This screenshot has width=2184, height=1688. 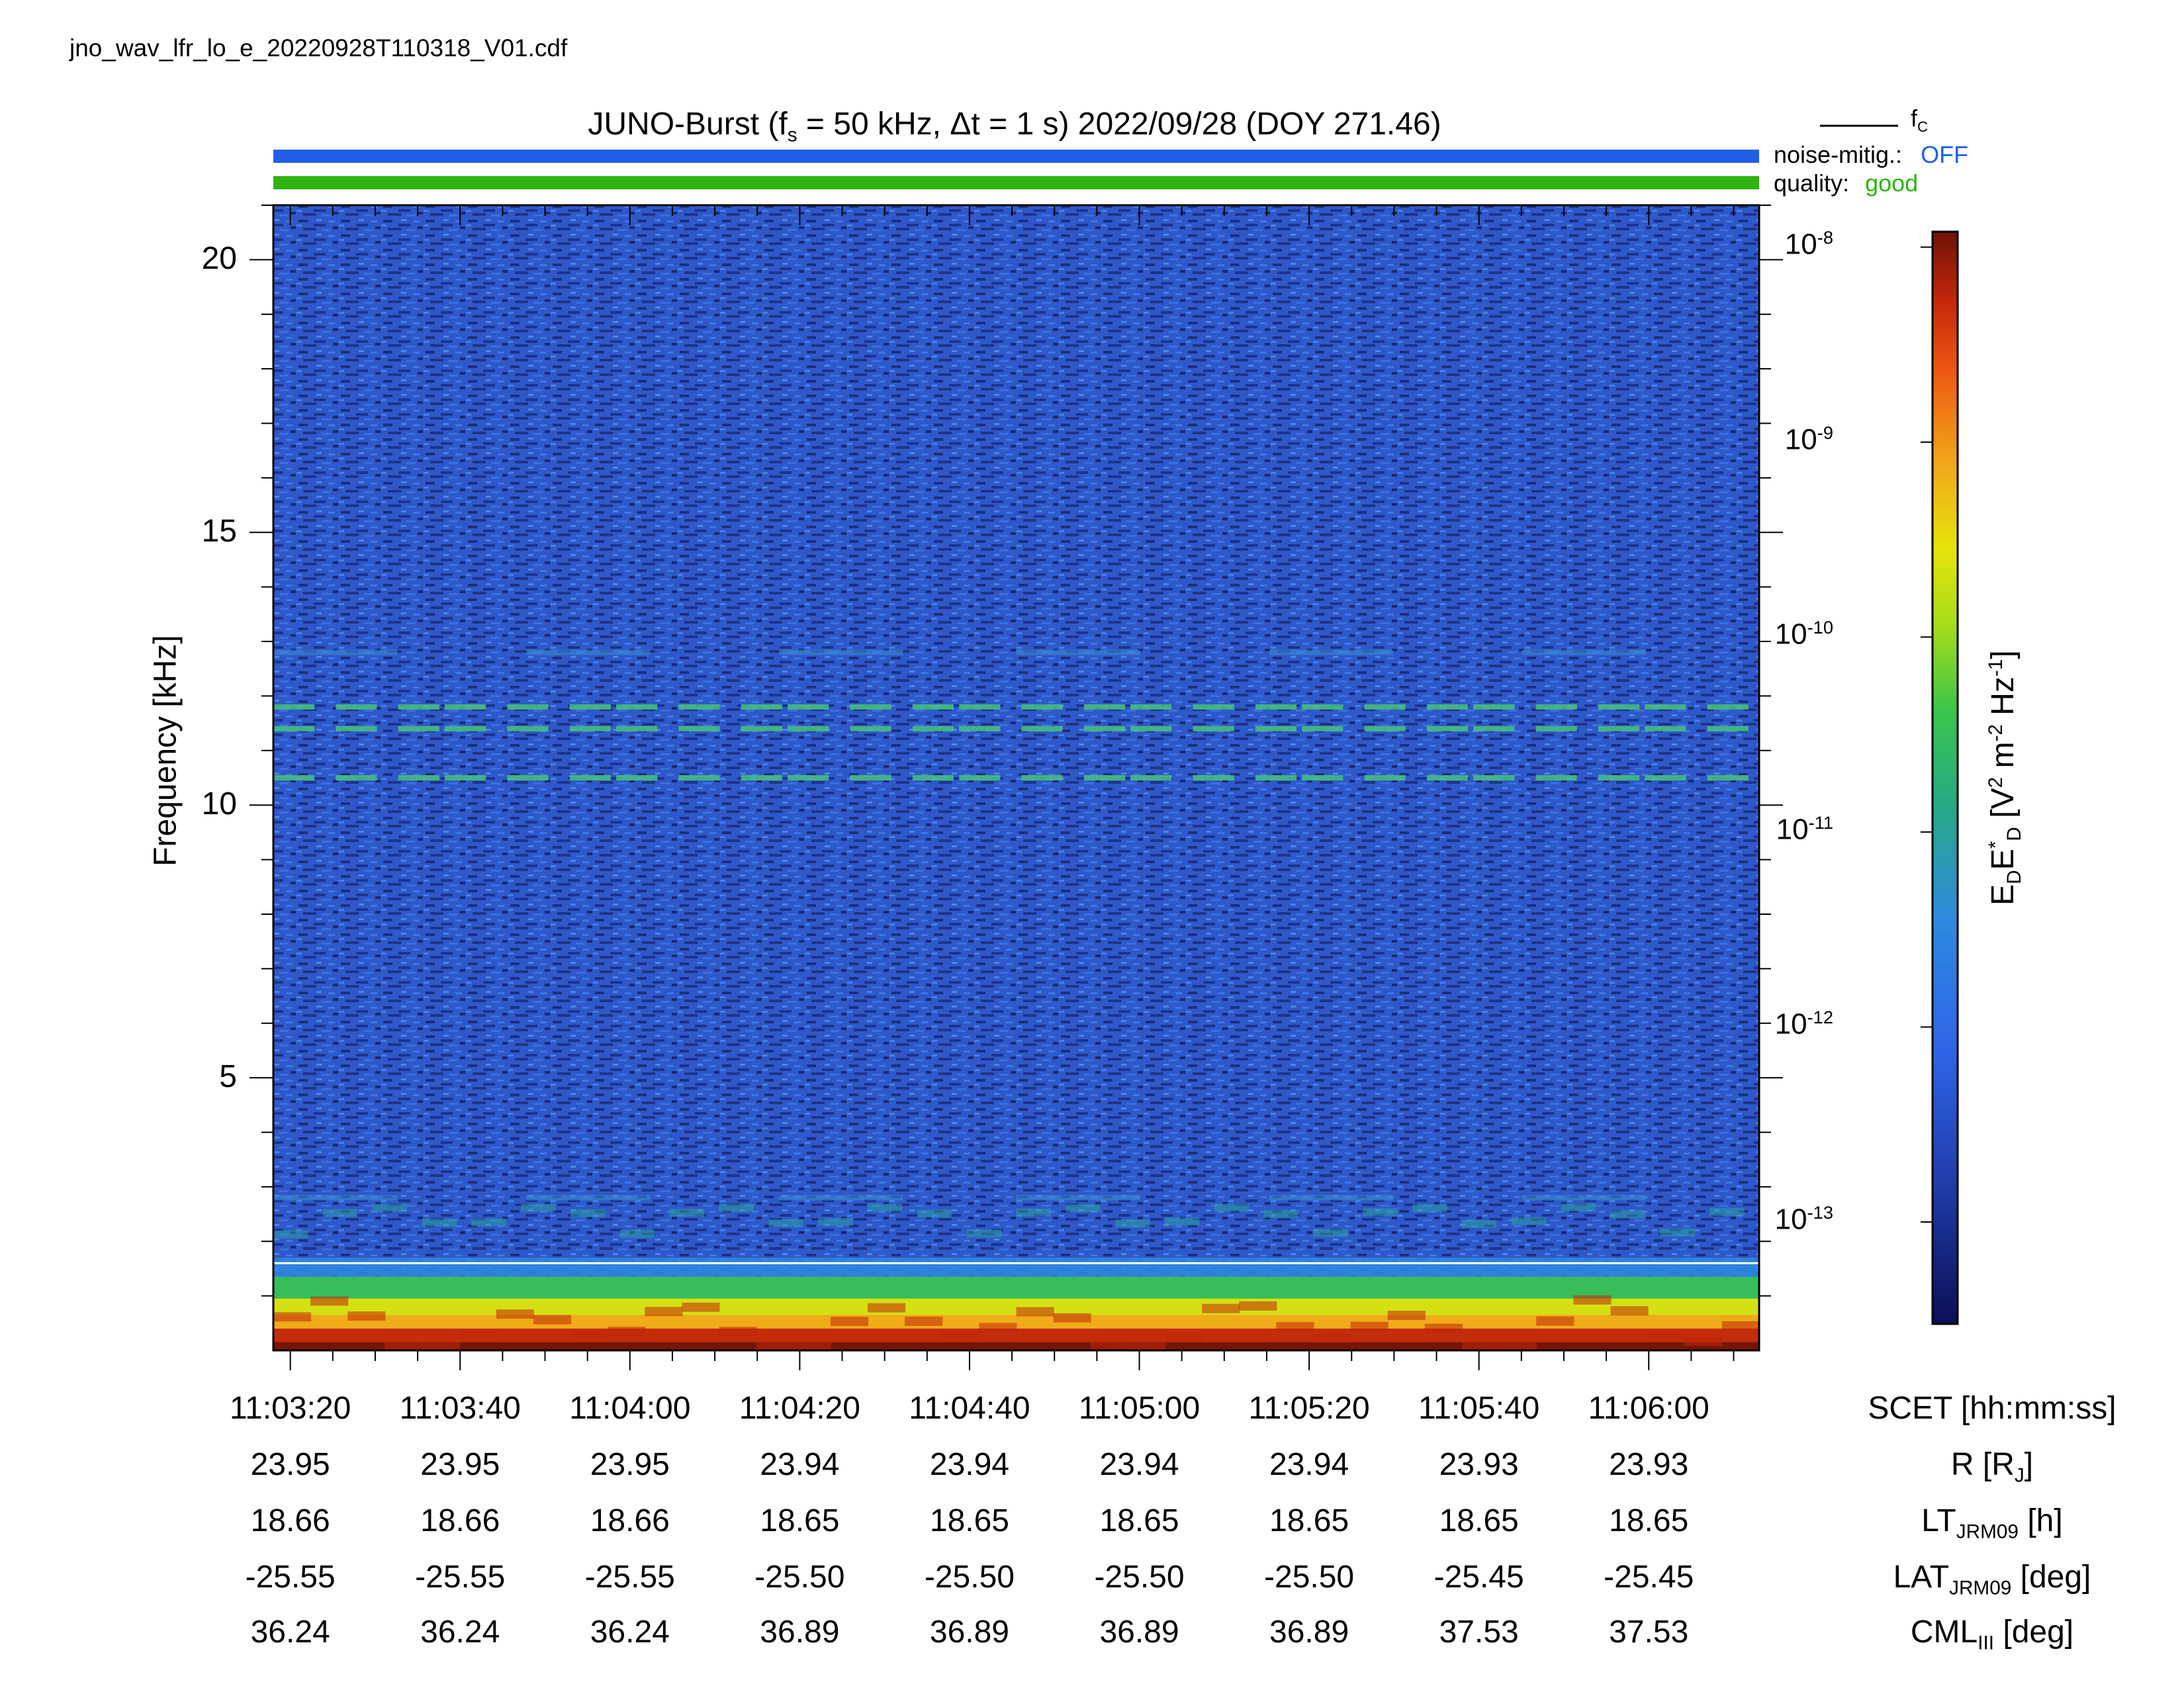 I want to click on ephemeris-value: 18.66, so click(x=460, y=1520).